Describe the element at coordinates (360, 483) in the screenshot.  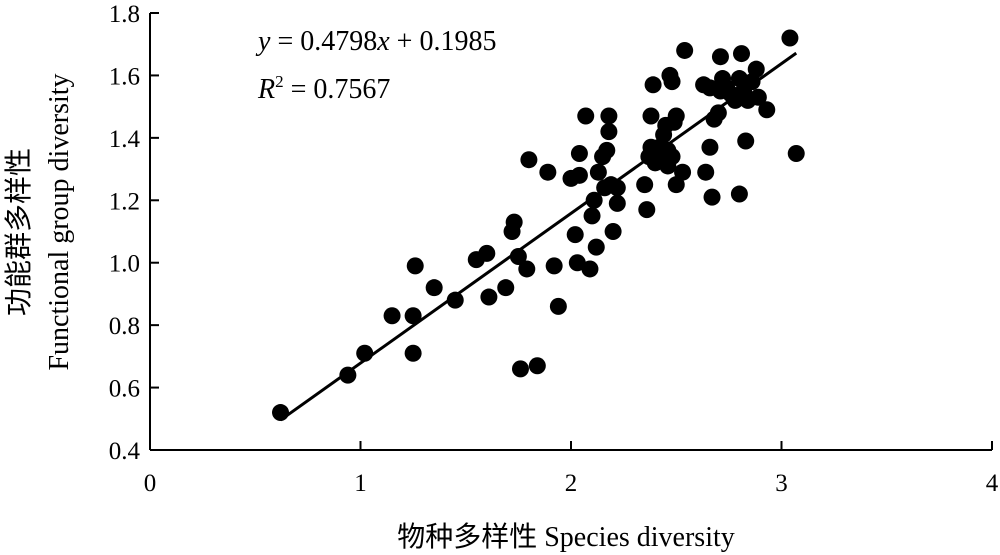
I see `x-tick-label: 1` at that location.